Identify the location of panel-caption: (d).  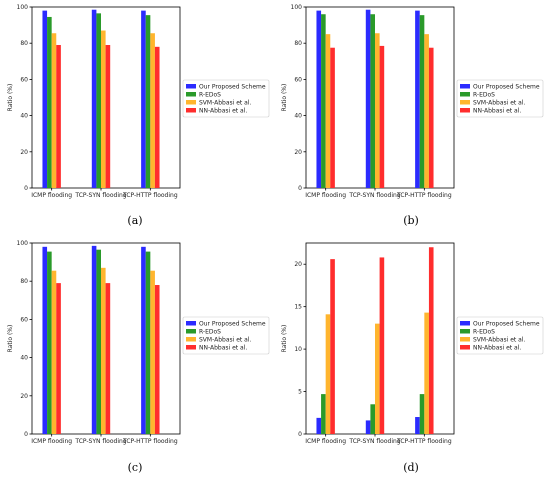
(411, 467).